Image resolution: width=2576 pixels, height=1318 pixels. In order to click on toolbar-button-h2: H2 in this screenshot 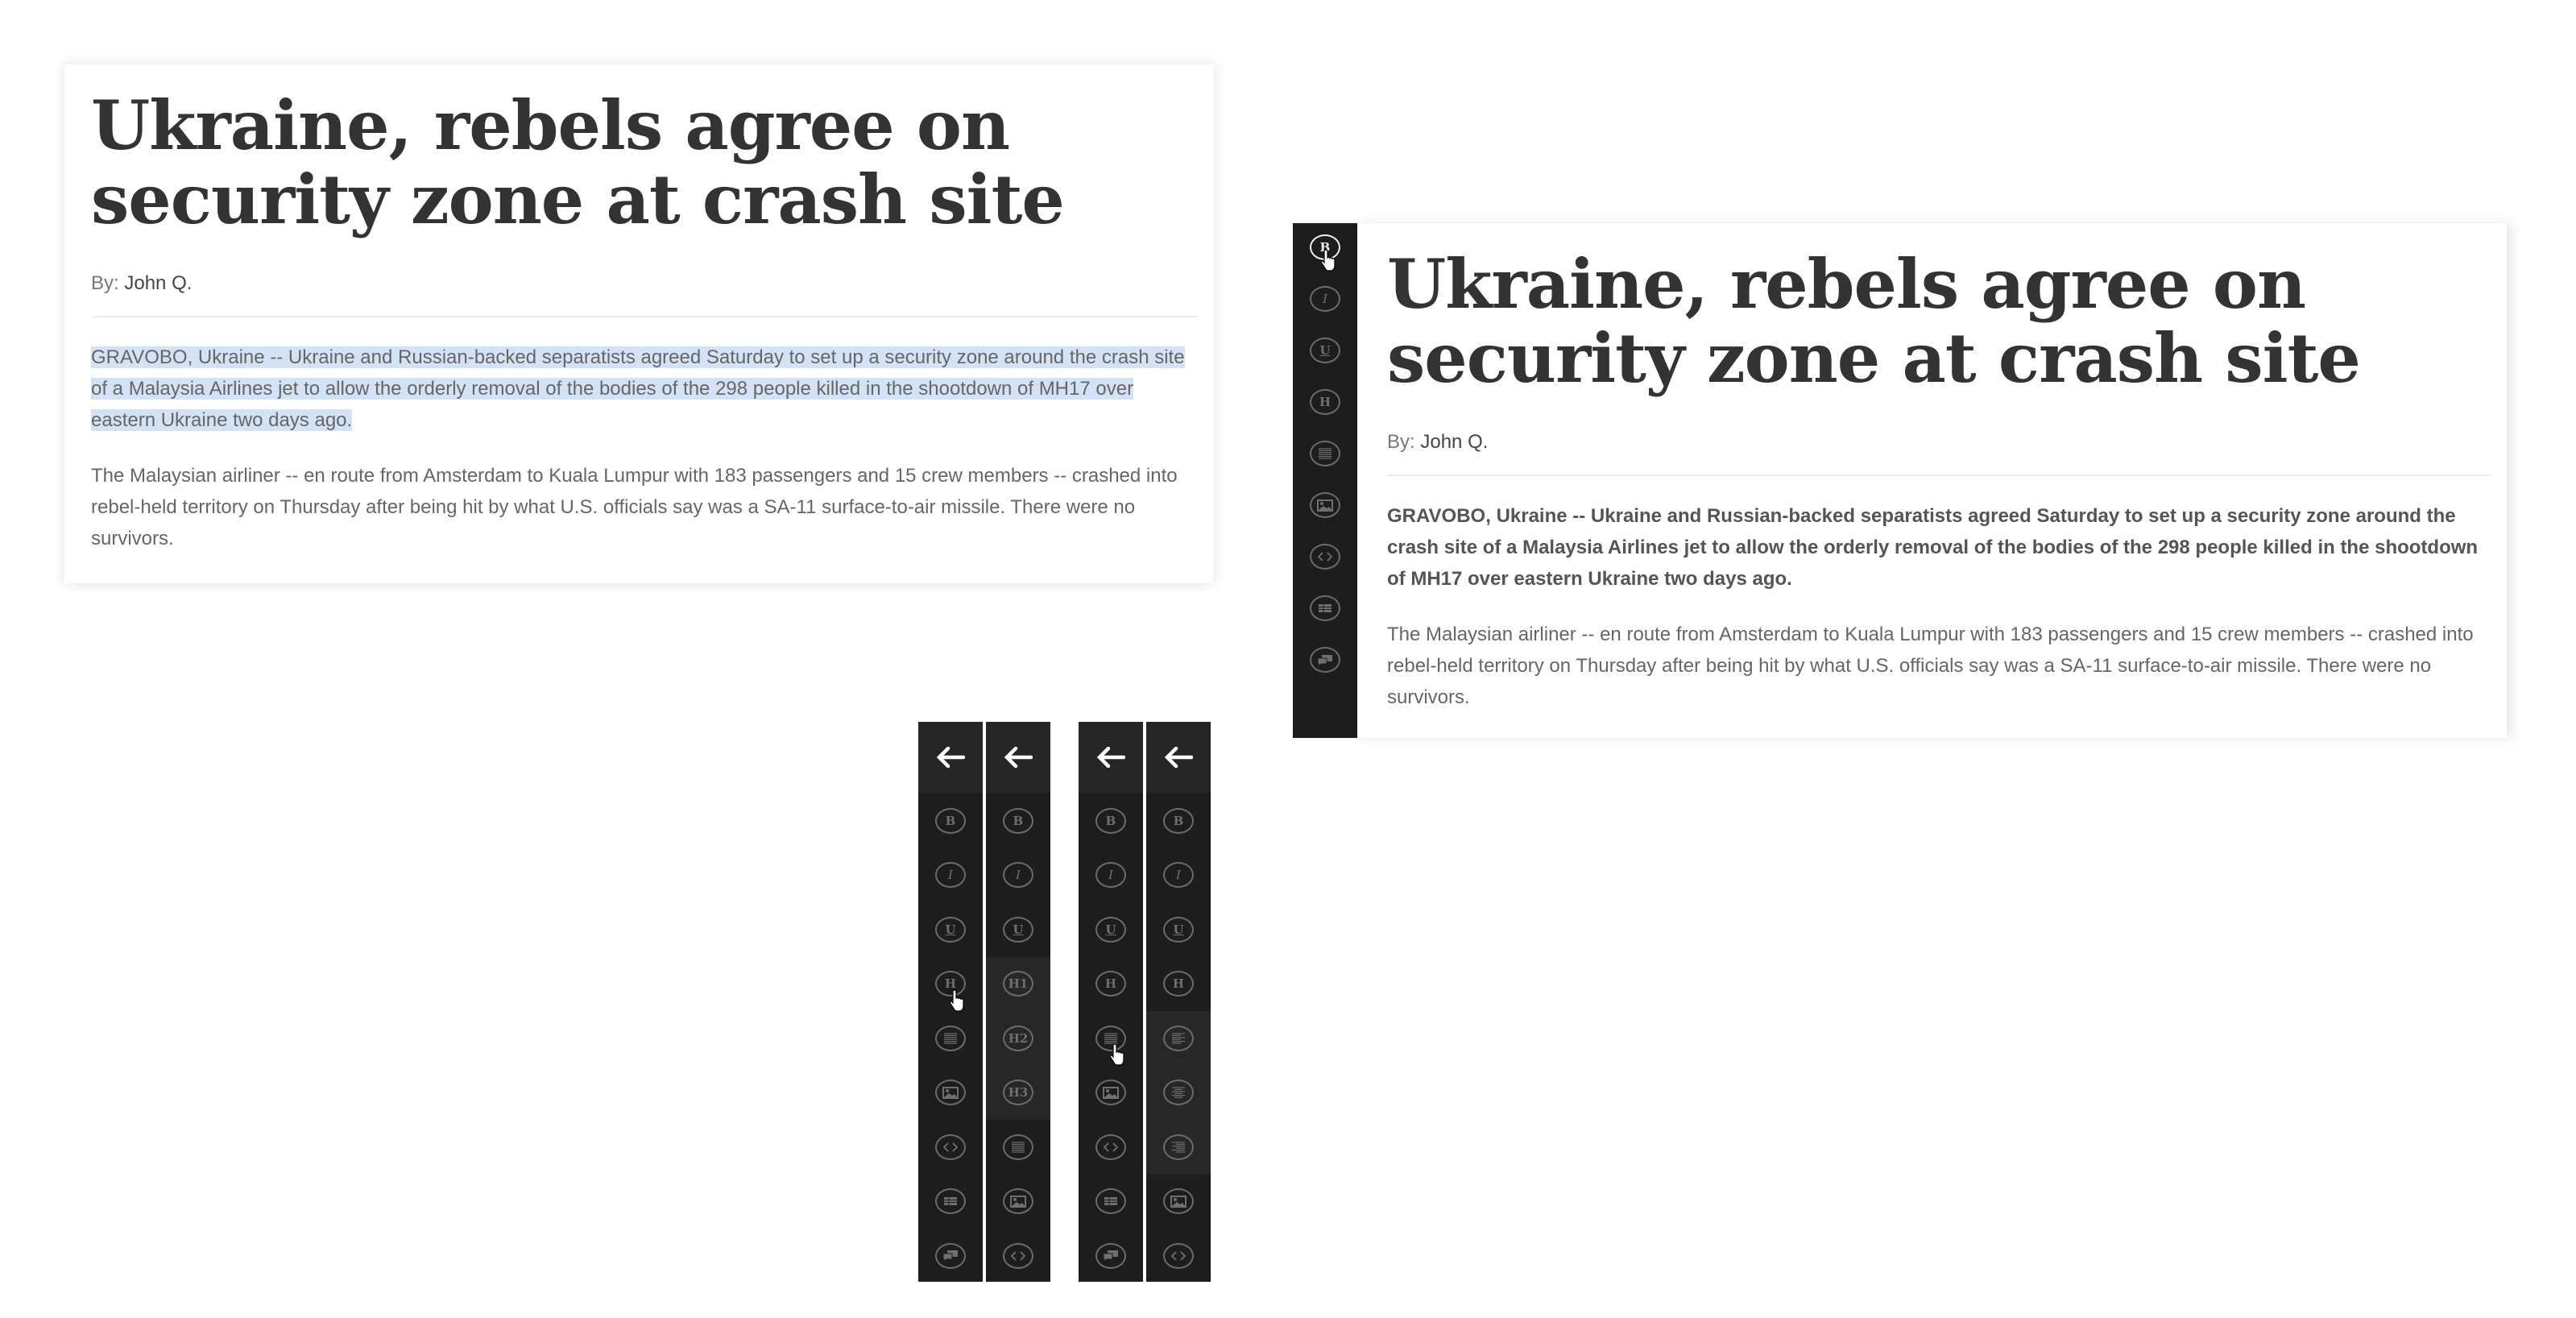, I will do `click(1018, 1038)`.